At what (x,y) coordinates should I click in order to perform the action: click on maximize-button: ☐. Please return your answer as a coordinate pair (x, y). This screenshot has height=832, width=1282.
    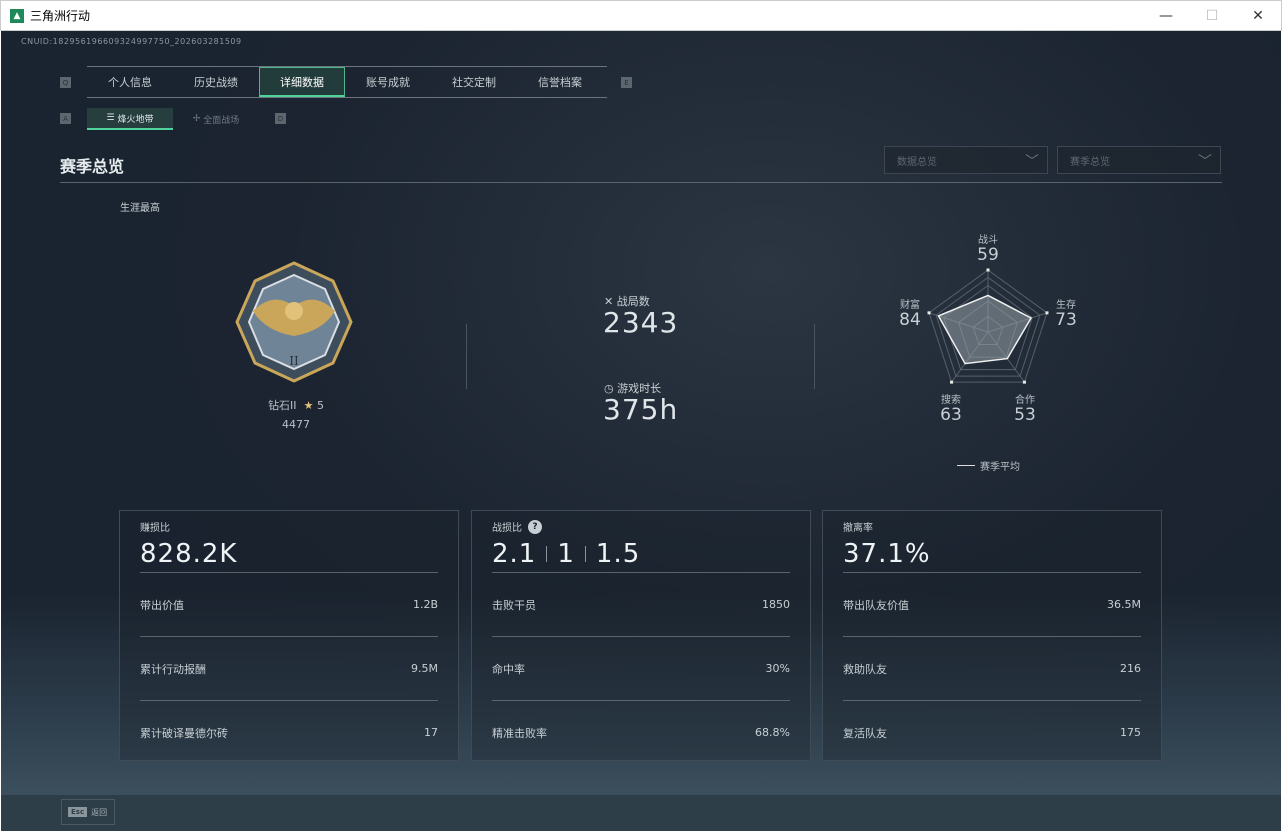
    Looking at the image, I should click on (1212, 16).